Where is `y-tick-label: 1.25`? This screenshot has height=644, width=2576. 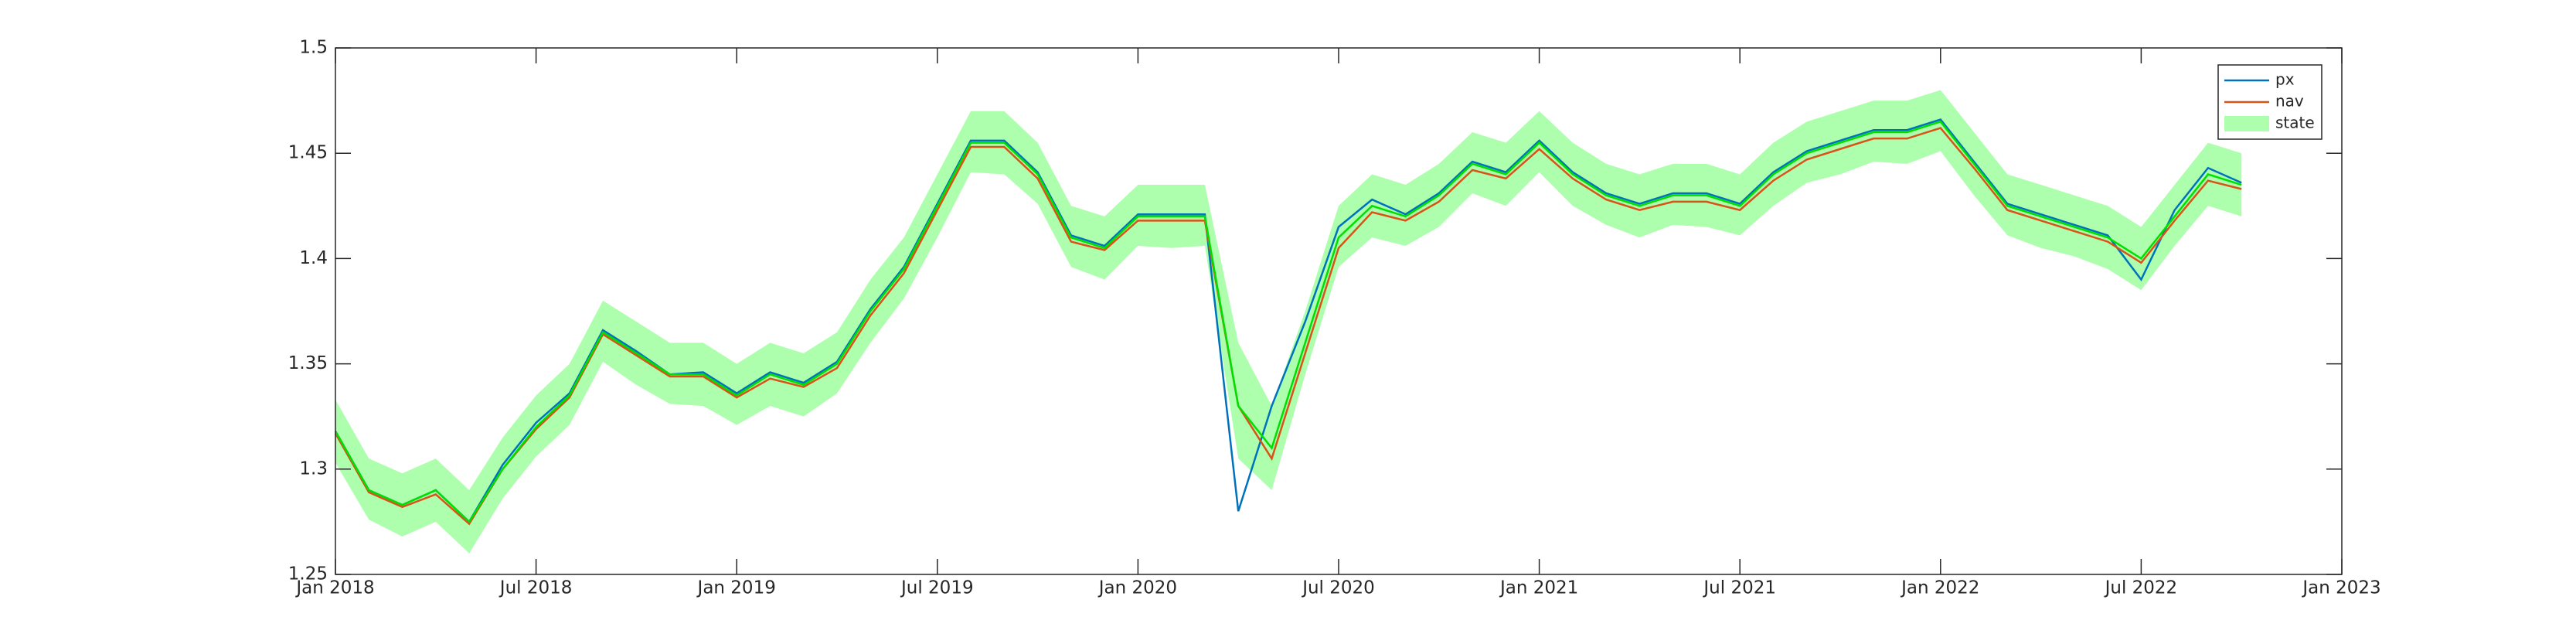 y-tick-label: 1.25 is located at coordinates (308, 574).